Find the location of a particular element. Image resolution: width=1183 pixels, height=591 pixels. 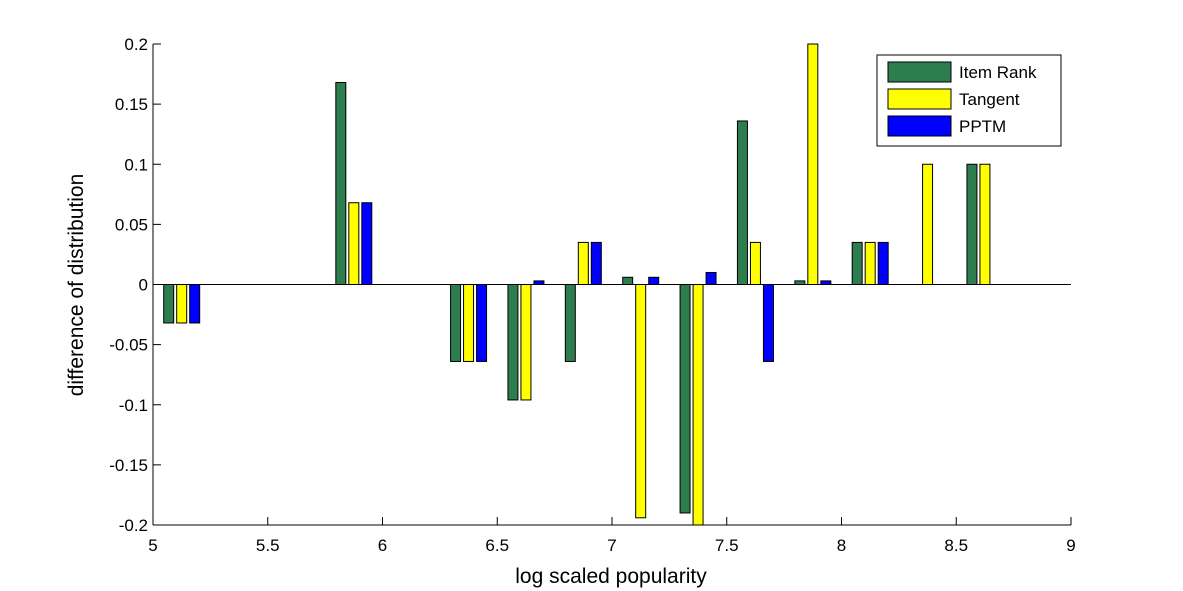

y-axis-title: difference of distribution is located at coordinates (76, 285).